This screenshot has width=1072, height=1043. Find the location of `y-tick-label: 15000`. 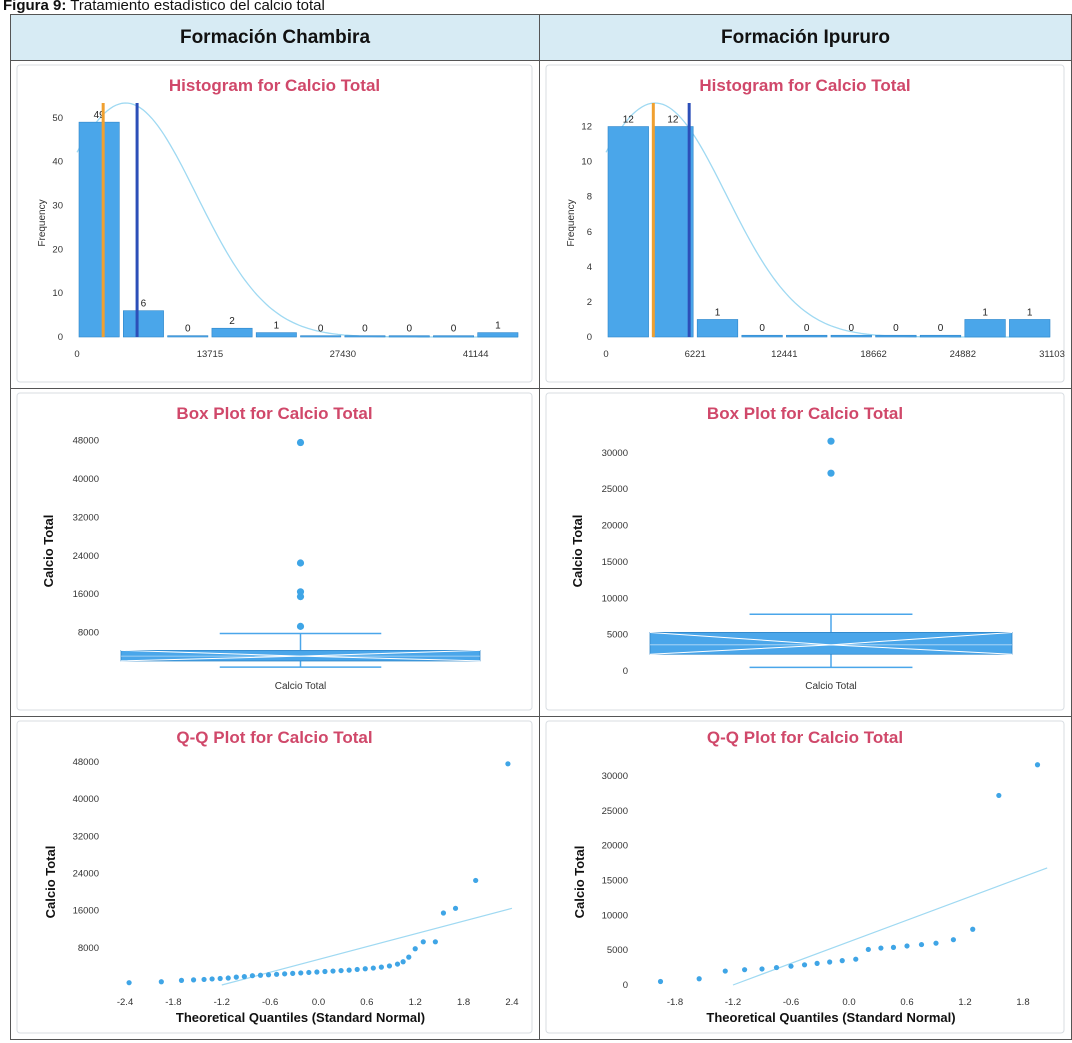

y-tick-label: 15000 is located at coordinates (615, 880).